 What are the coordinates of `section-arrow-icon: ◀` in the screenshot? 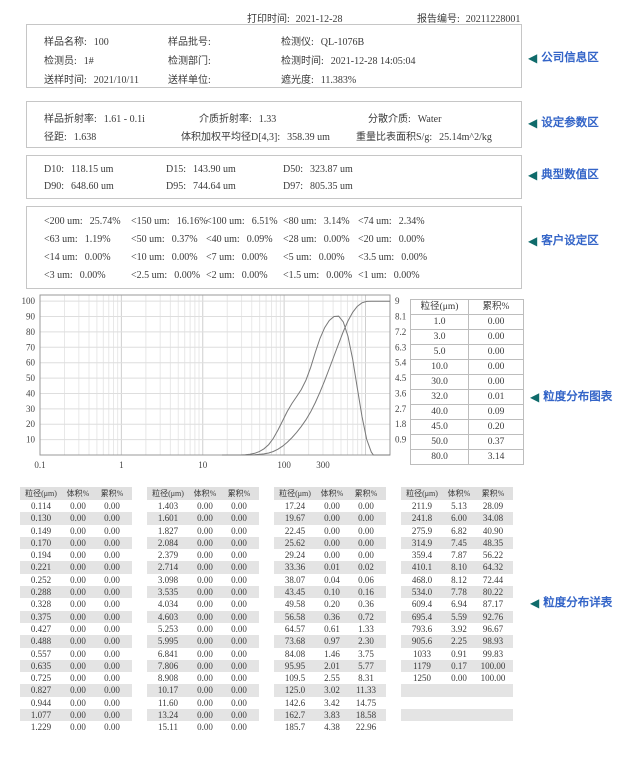 It's located at (533, 123).